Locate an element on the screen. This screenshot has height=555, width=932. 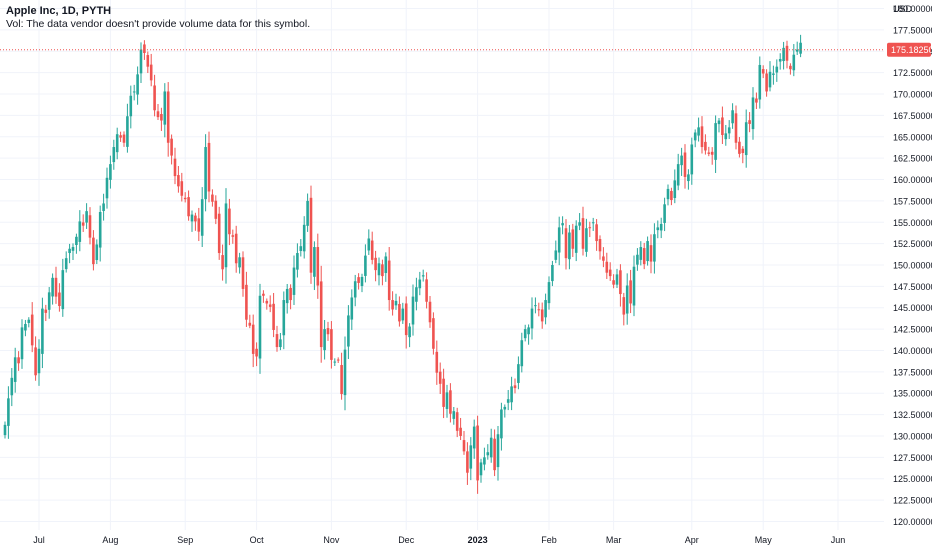
price-axis-label: 157.50000 is located at coordinates (912, 201).